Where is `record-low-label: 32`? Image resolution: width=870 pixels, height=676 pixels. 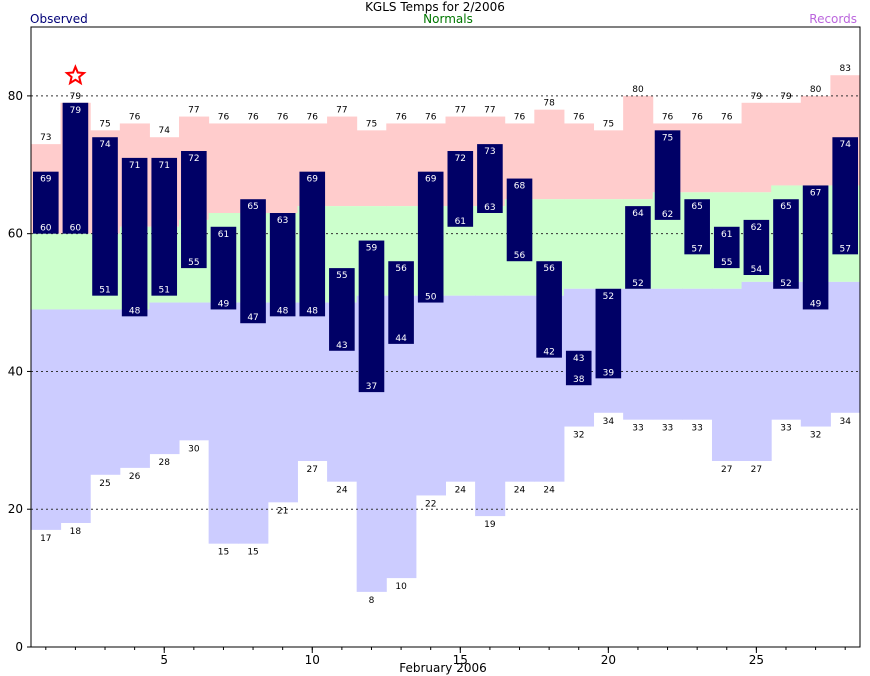 record-low-label: 32 is located at coordinates (815, 436).